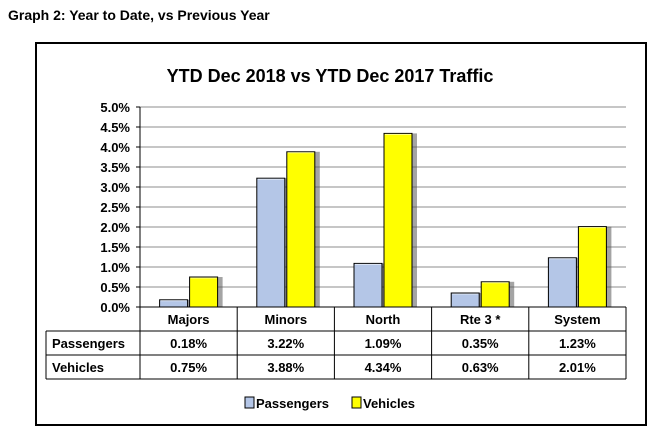 Image resolution: width=660 pixels, height=440 pixels. Describe the element at coordinates (480, 367) in the screenshot. I see `data-label: 0.63%` at that location.